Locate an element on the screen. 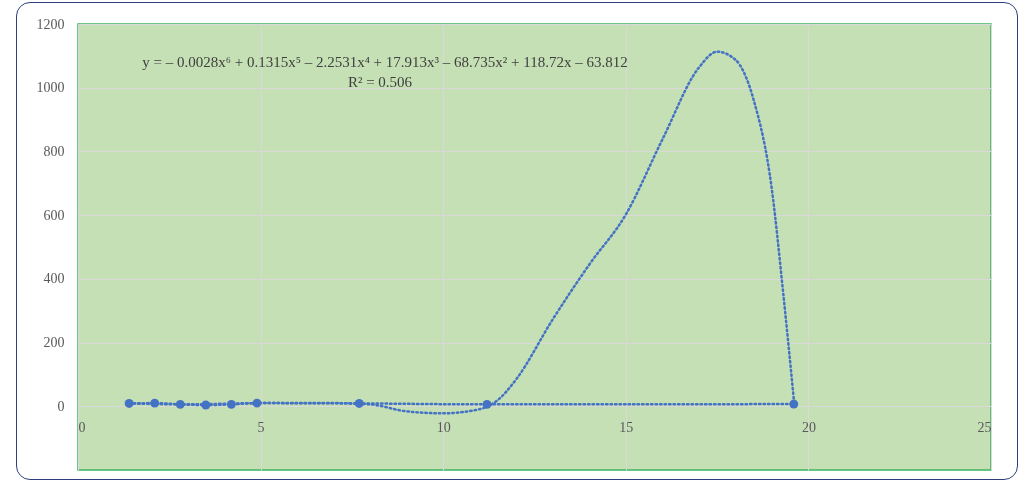 The image size is (1022, 483). x-tick-label: 15 is located at coordinates (626, 427).